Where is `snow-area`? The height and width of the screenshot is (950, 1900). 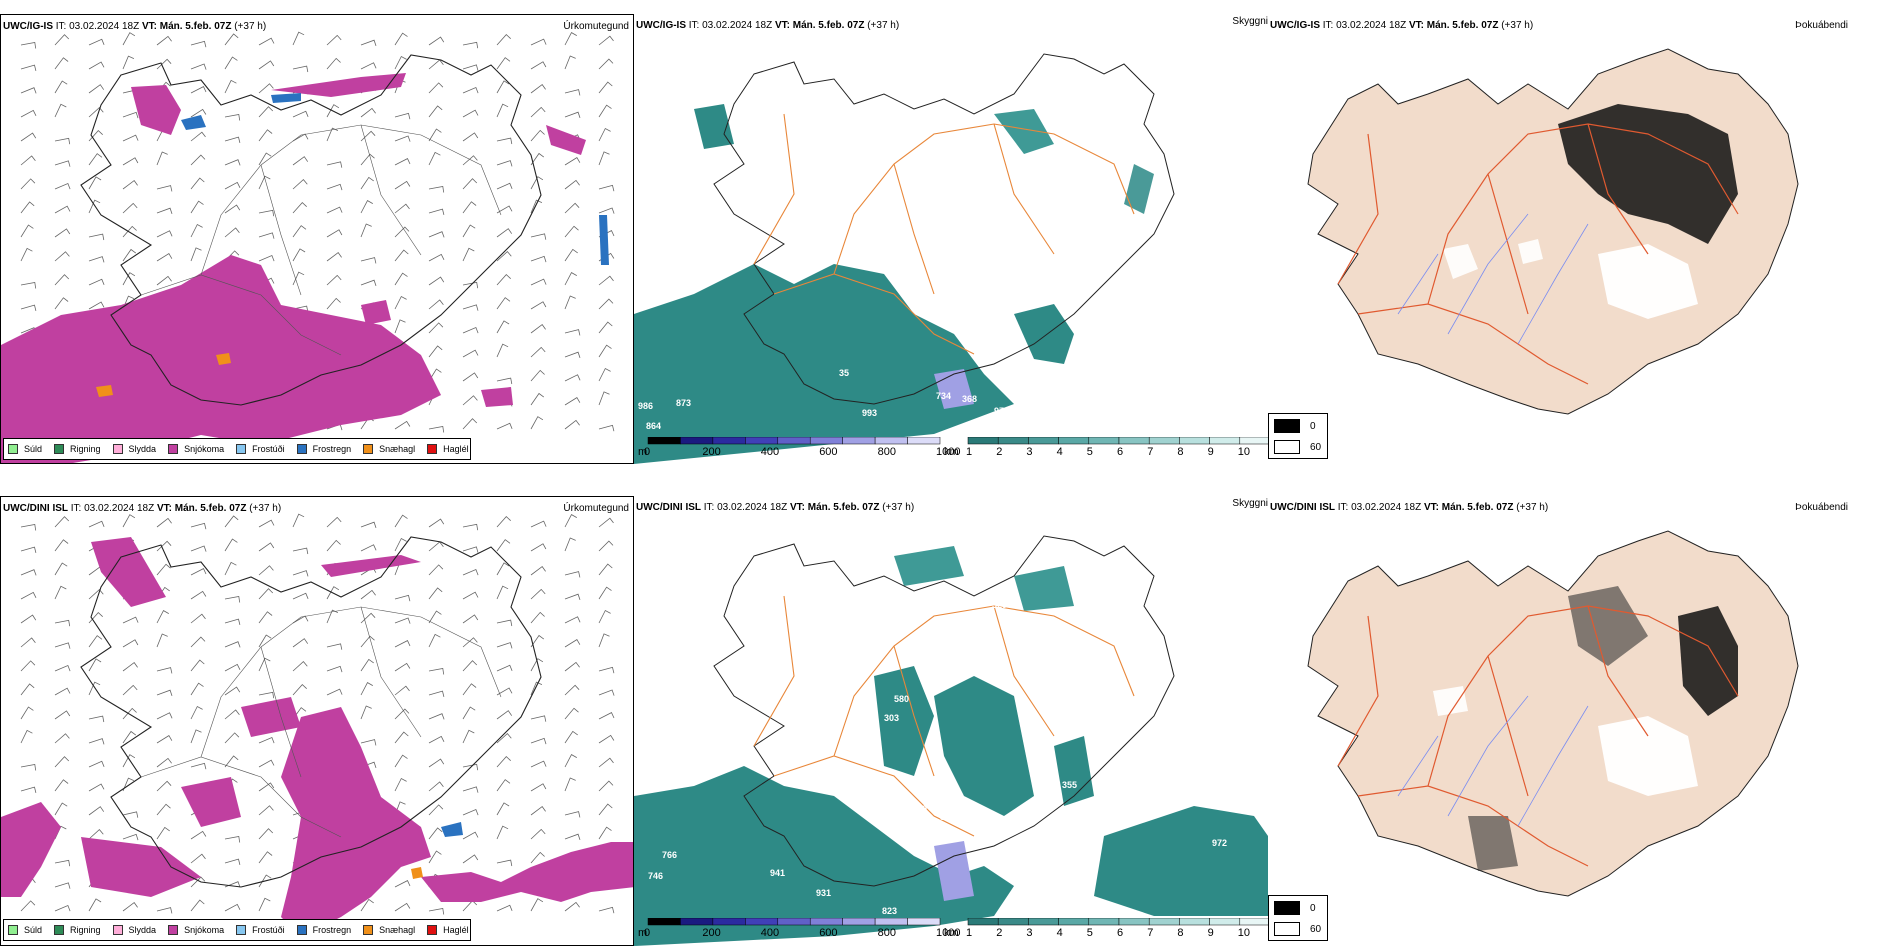
snow-area is located at coordinates (271, 717).